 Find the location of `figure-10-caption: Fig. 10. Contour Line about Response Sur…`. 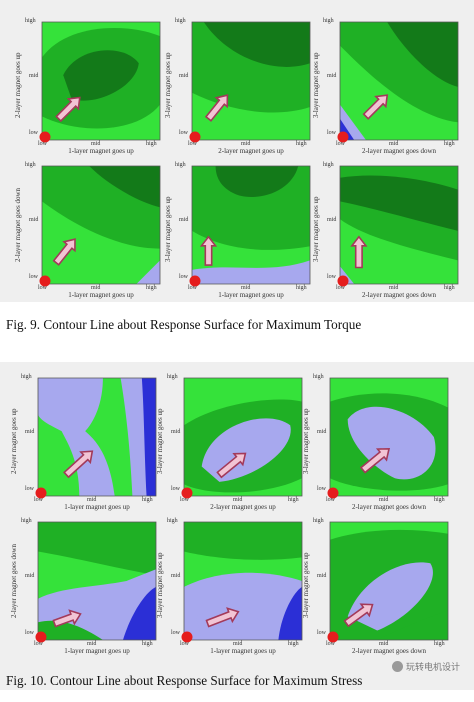

figure-10-caption: Fig. 10. Contour Line about Response Sur… is located at coordinates (184, 680).